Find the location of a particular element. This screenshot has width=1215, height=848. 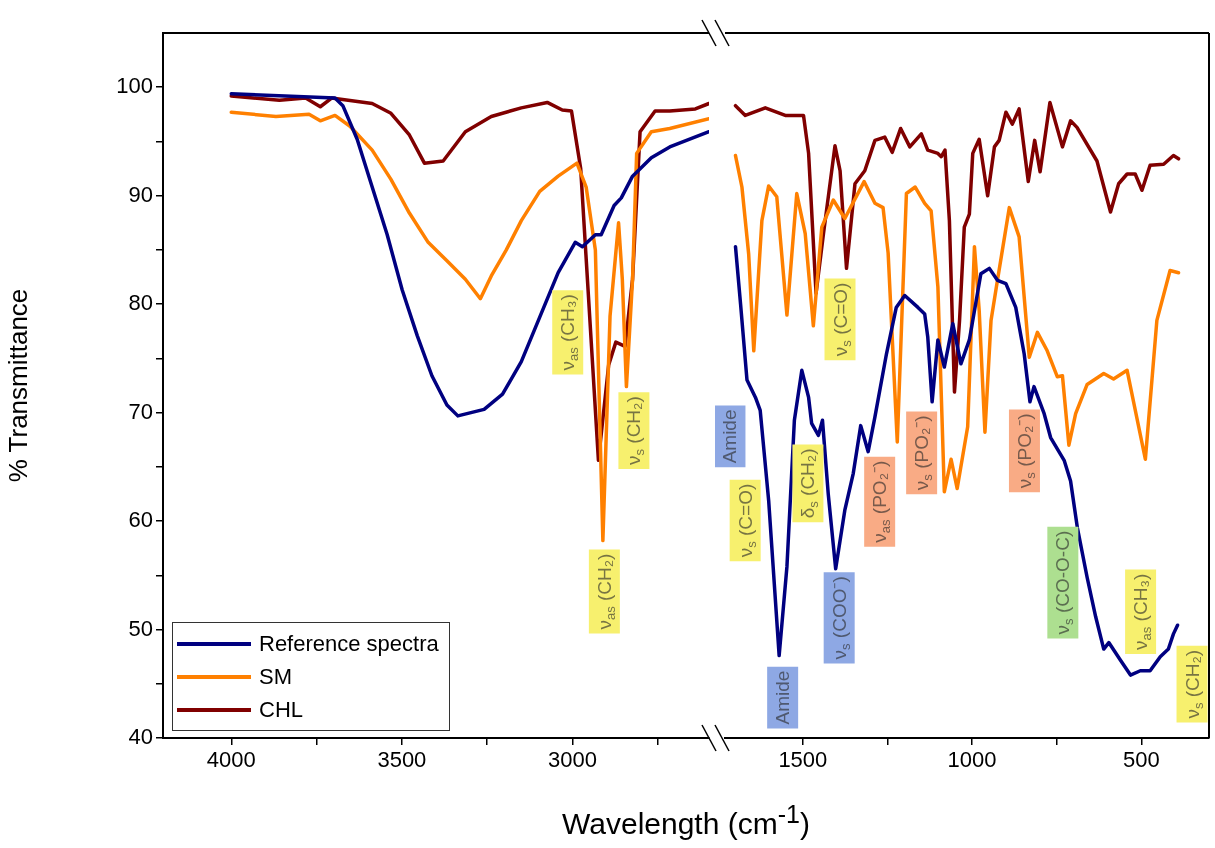

x-tick-label: 1500 is located at coordinates (803, 760).